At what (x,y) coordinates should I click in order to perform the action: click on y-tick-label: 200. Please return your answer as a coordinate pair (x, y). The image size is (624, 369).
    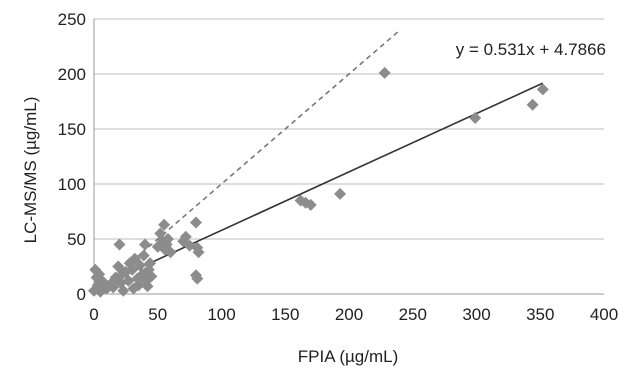
    Looking at the image, I should click on (72, 74).